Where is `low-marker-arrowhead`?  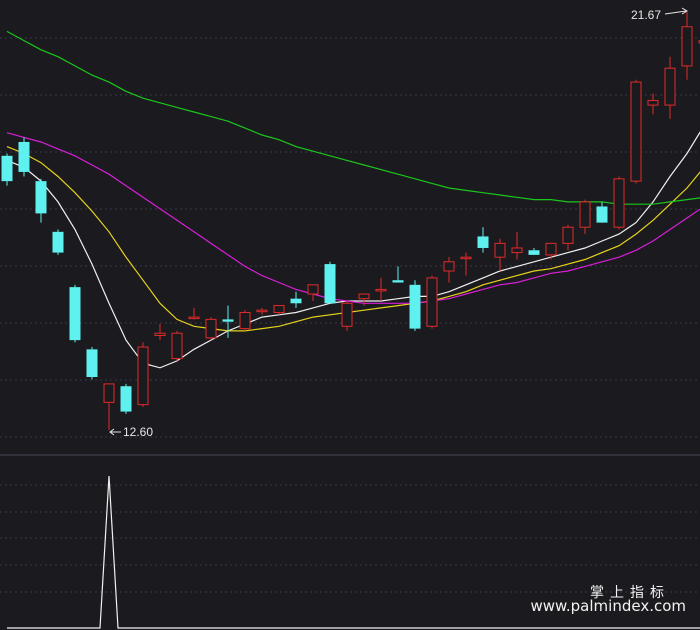
low-marker-arrowhead is located at coordinates (112, 432).